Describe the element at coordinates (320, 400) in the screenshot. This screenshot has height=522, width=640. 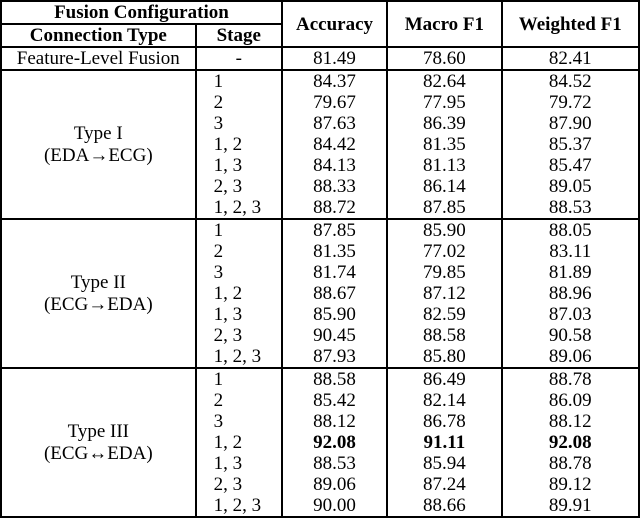
I see `table-row: 2 85.42 82.14 86.09` at that location.